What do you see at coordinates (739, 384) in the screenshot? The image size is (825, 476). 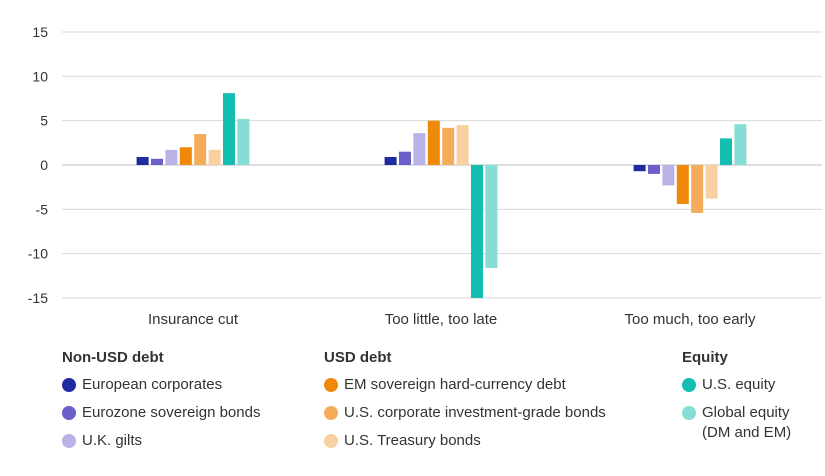 I see `legend-label: U.S. equity` at bounding box center [739, 384].